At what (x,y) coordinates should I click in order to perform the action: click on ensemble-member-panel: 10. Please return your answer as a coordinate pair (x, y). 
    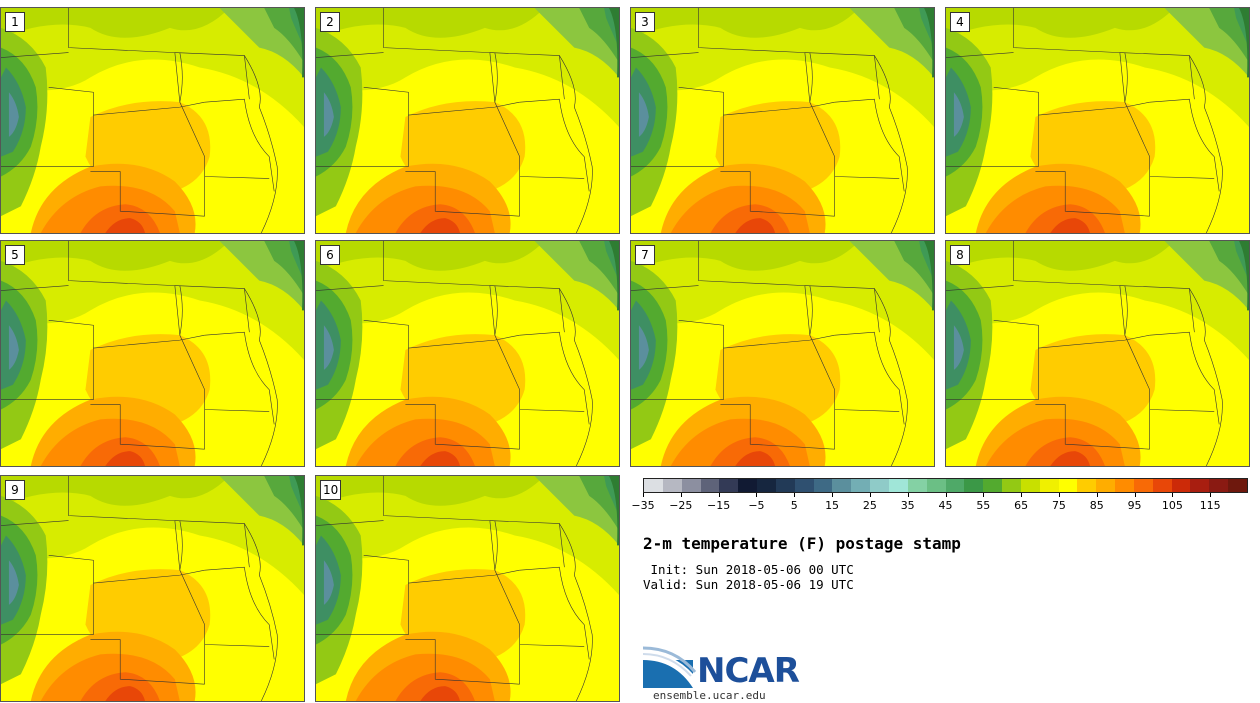
    Looking at the image, I should click on (467, 588).